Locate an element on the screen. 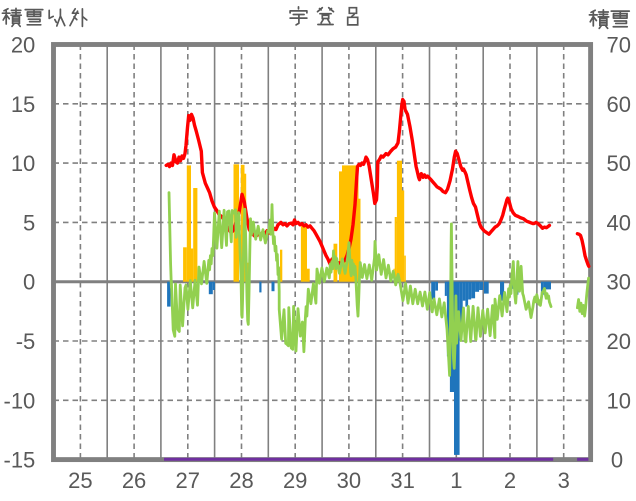  svg-text: 26 is located at coordinates (134, 480).